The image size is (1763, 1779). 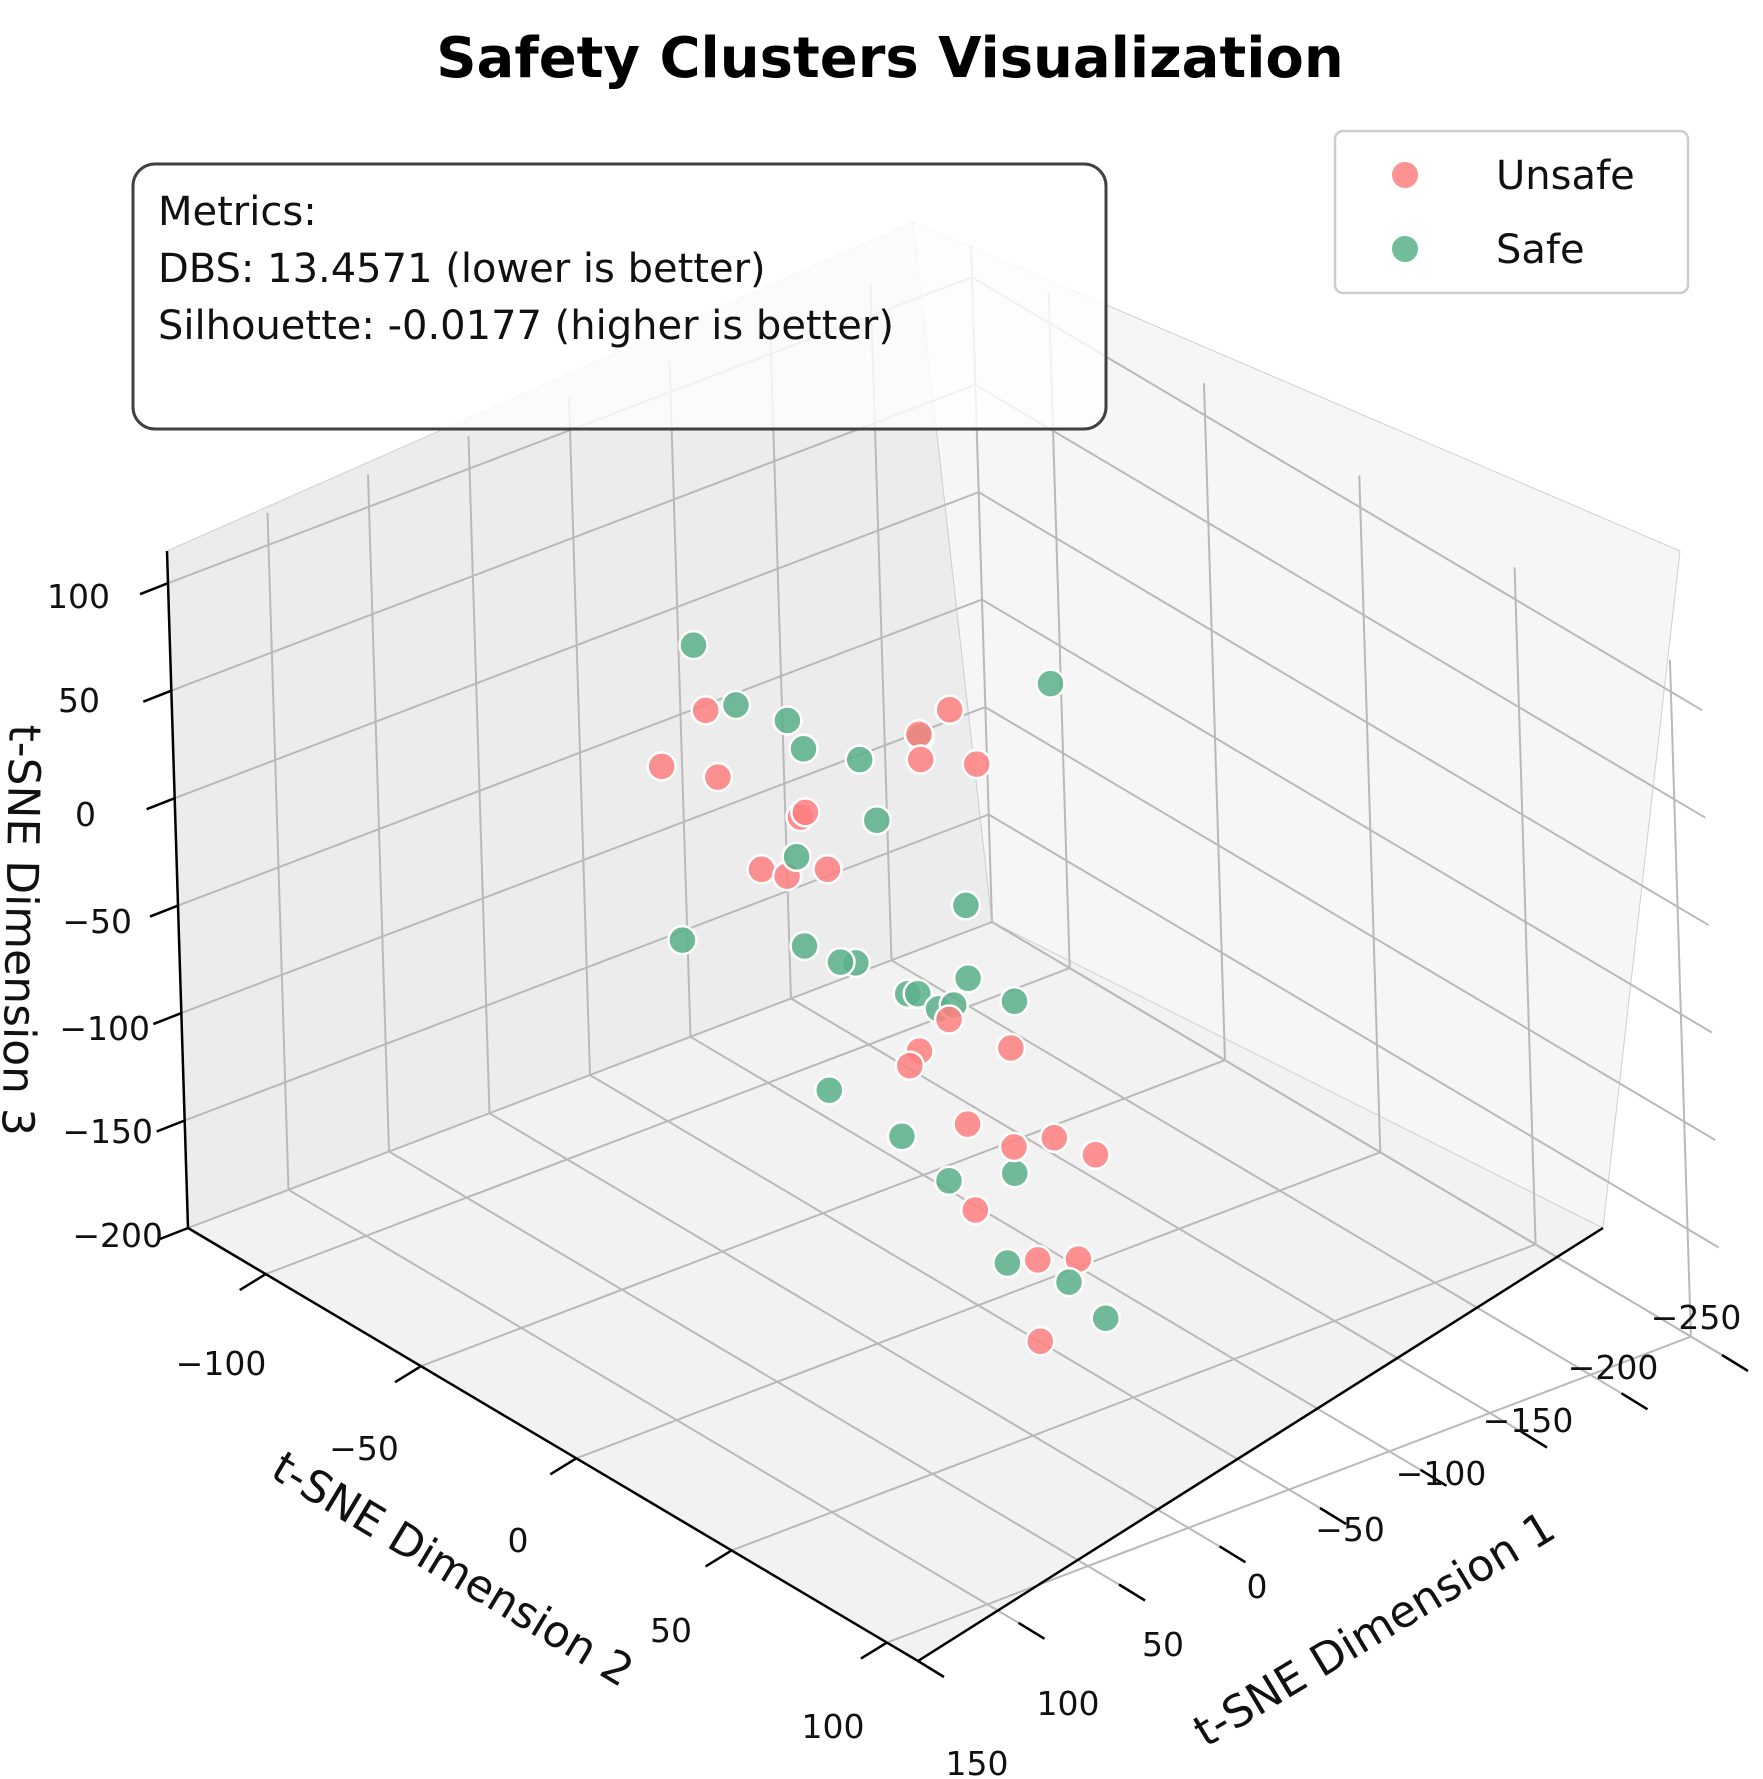 What do you see at coordinates (526, 326) in the screenshot?
I see `metrics-silhouette: Silhouette: -0.0177 (higher is better)` at bounding box center [526, 326].